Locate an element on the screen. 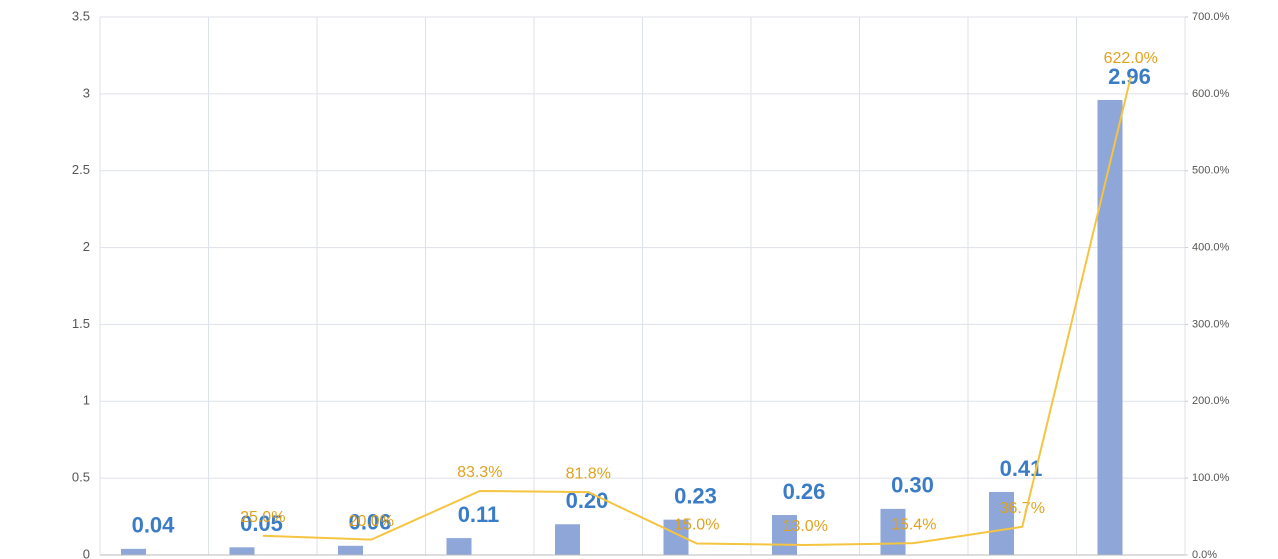 The image size is (1278, 559). line-label: 13.0% is located at coordinates (805, 526).